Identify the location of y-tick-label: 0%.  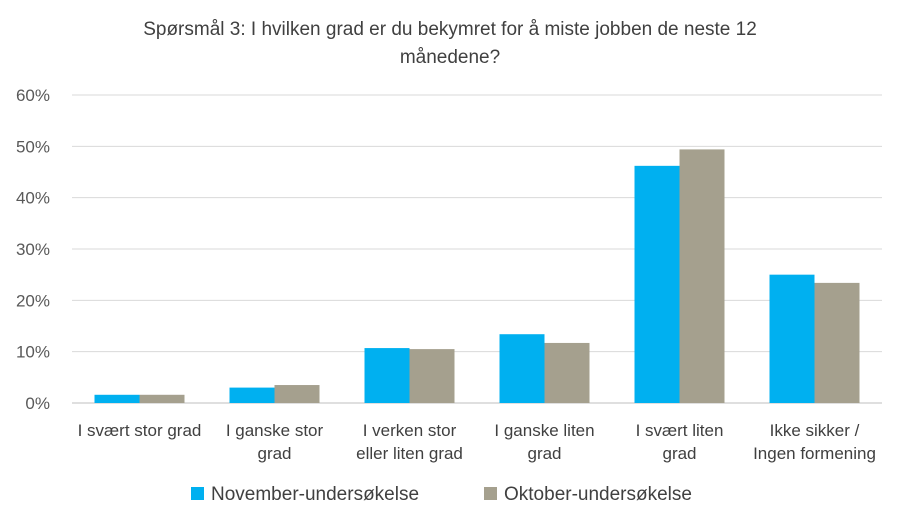
(37, 403).